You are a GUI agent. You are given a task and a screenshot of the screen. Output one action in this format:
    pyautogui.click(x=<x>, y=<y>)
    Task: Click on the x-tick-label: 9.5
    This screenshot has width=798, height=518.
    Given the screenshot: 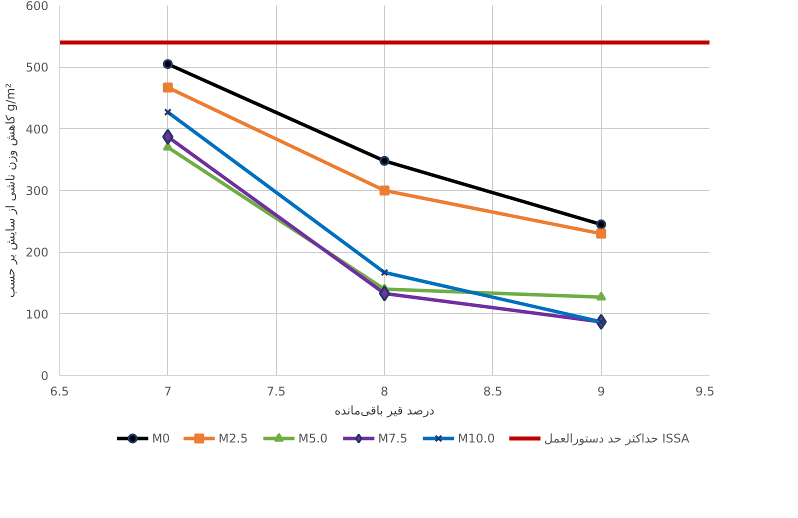 What is the action you would take?
    pyautogui.click(x=705, y=391)
    